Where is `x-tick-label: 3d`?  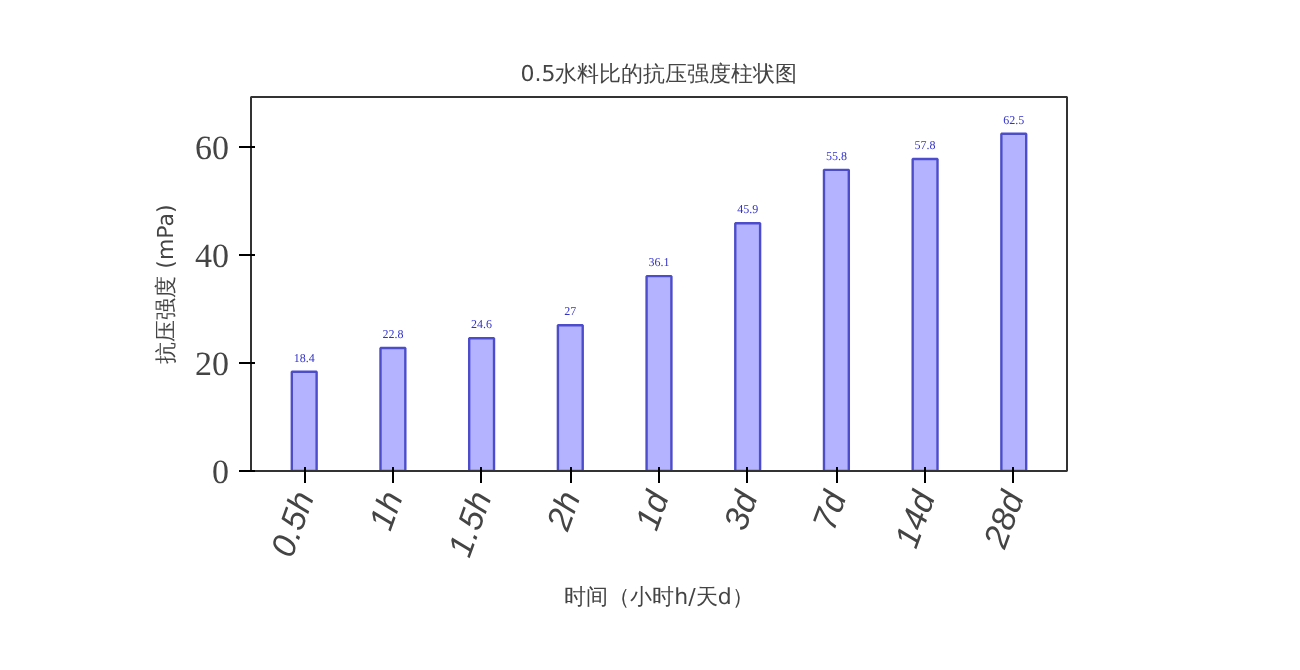
x-tick-label: 3d is located at coordinates (741, 510).